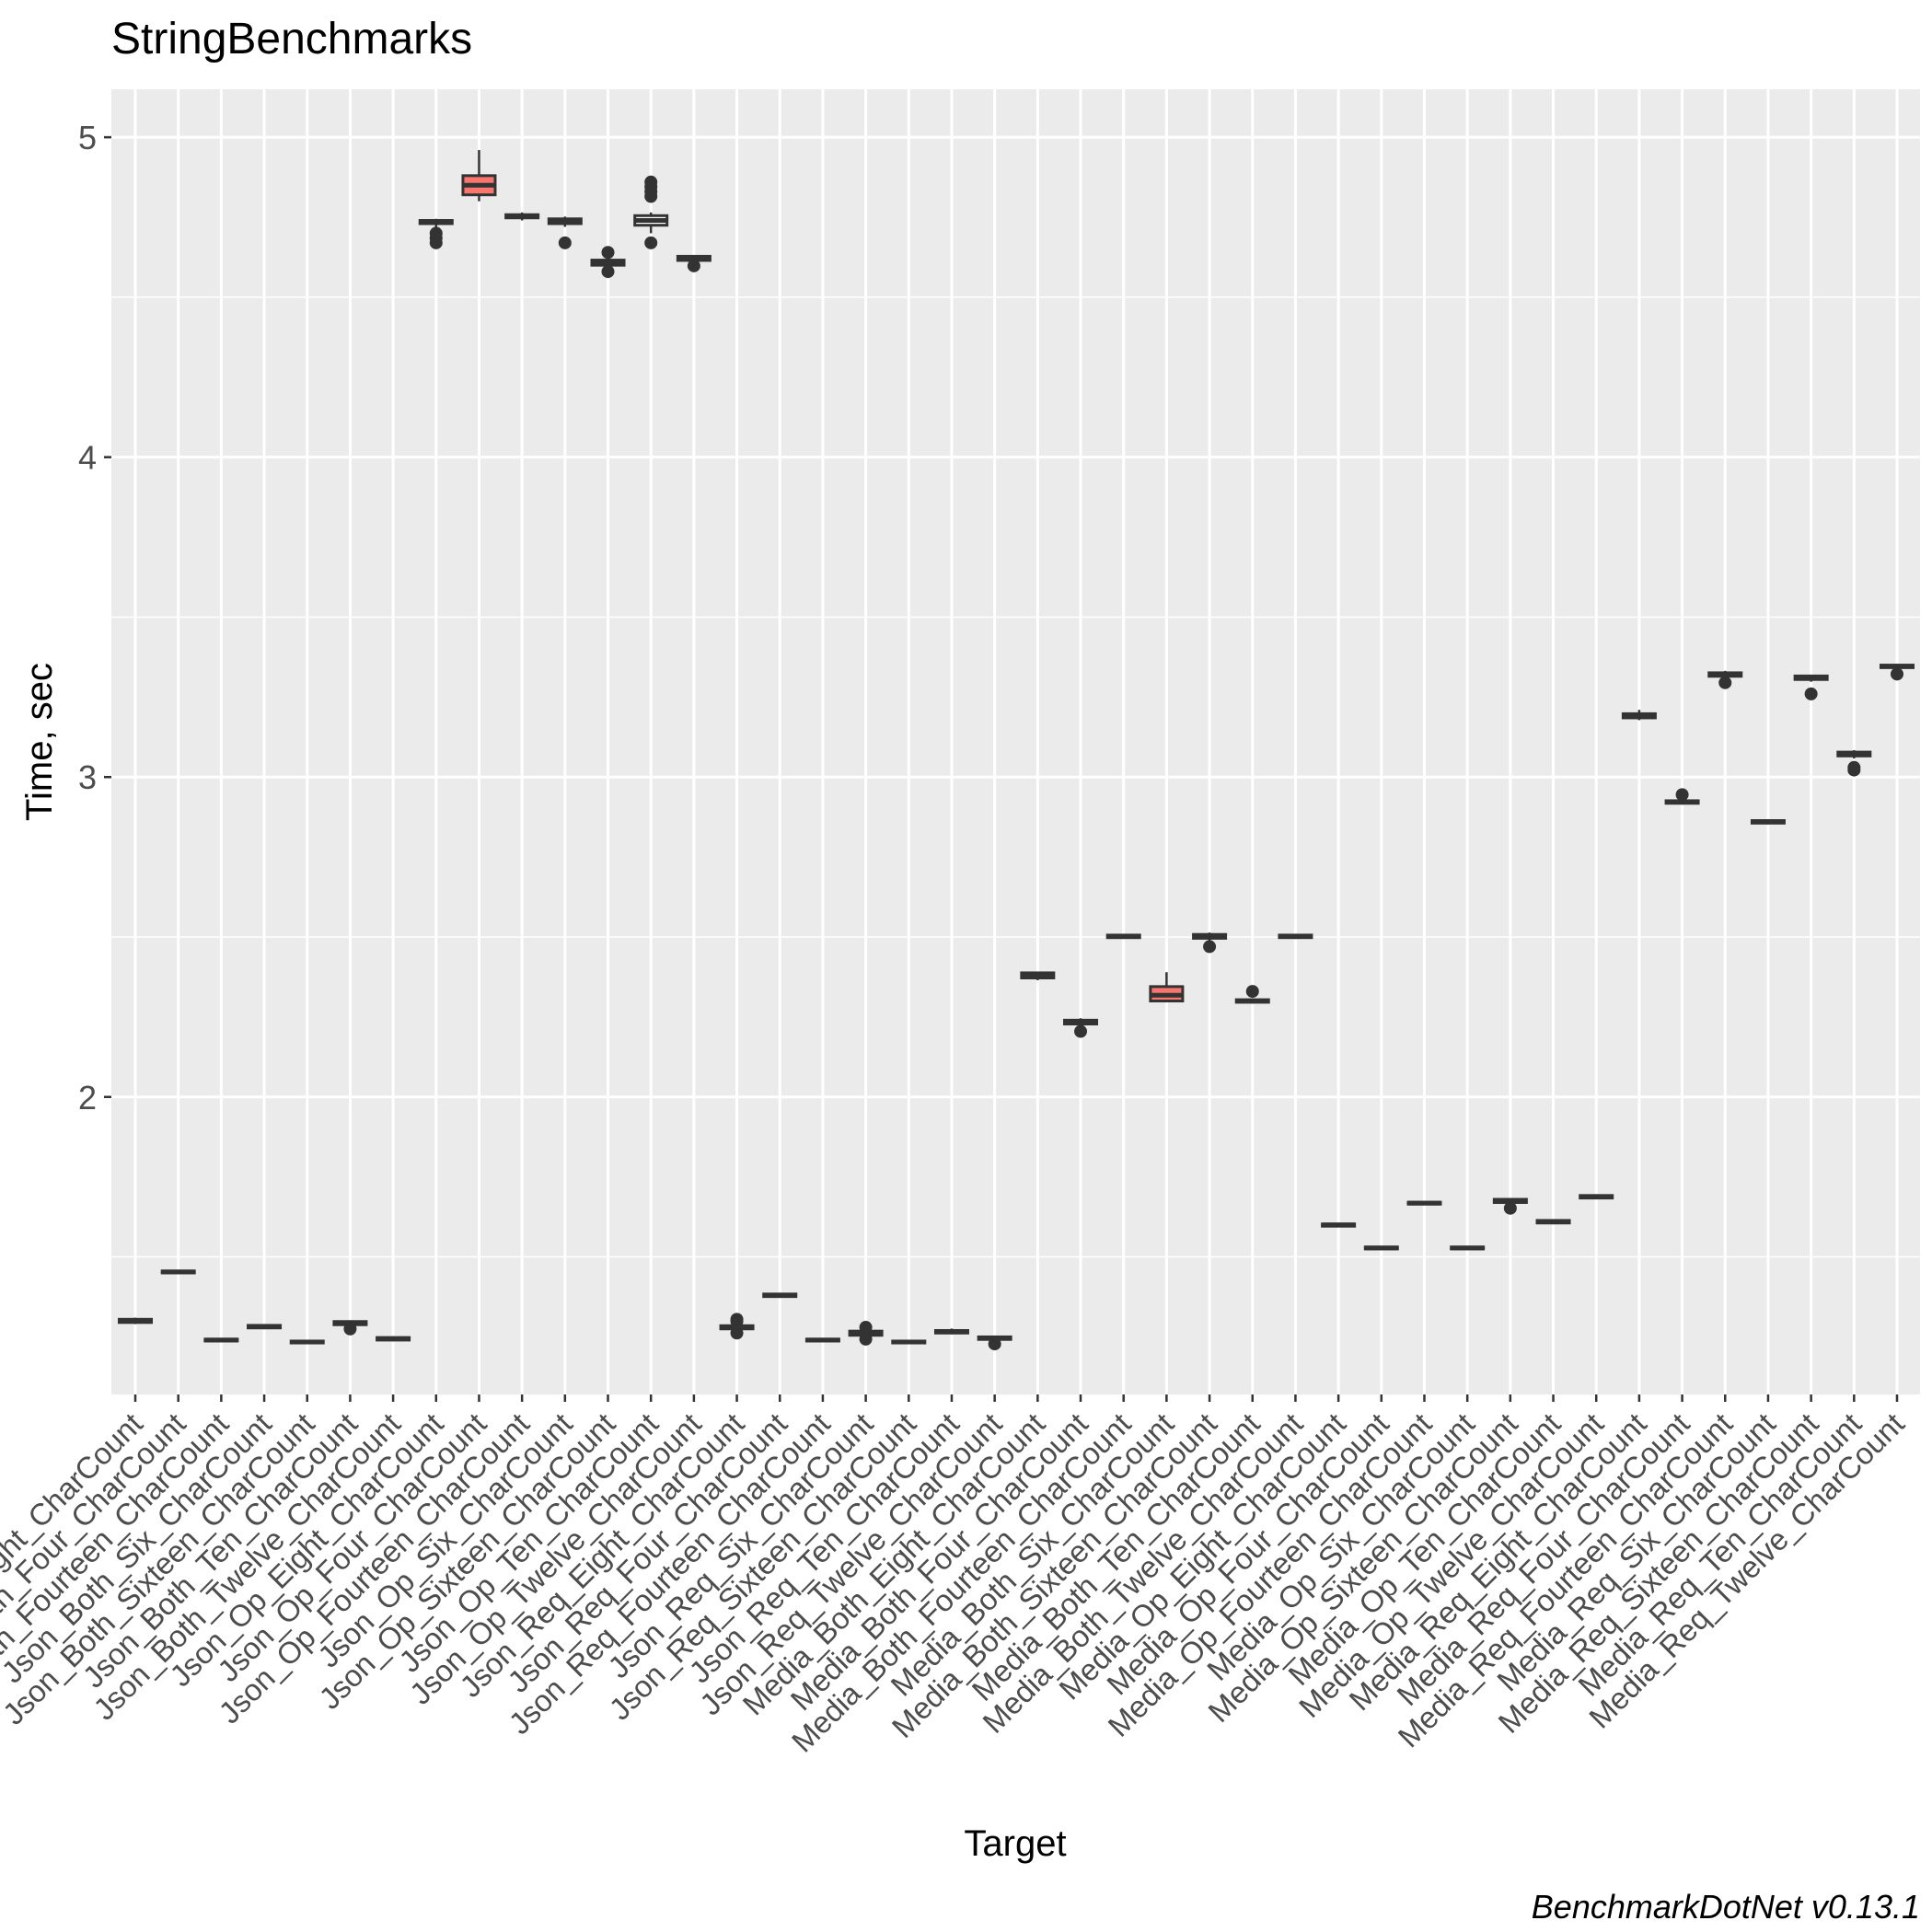 This screenshot has width=1932, height=1932. I want to click on x-axis-title: Target, so click(1015, 1844).